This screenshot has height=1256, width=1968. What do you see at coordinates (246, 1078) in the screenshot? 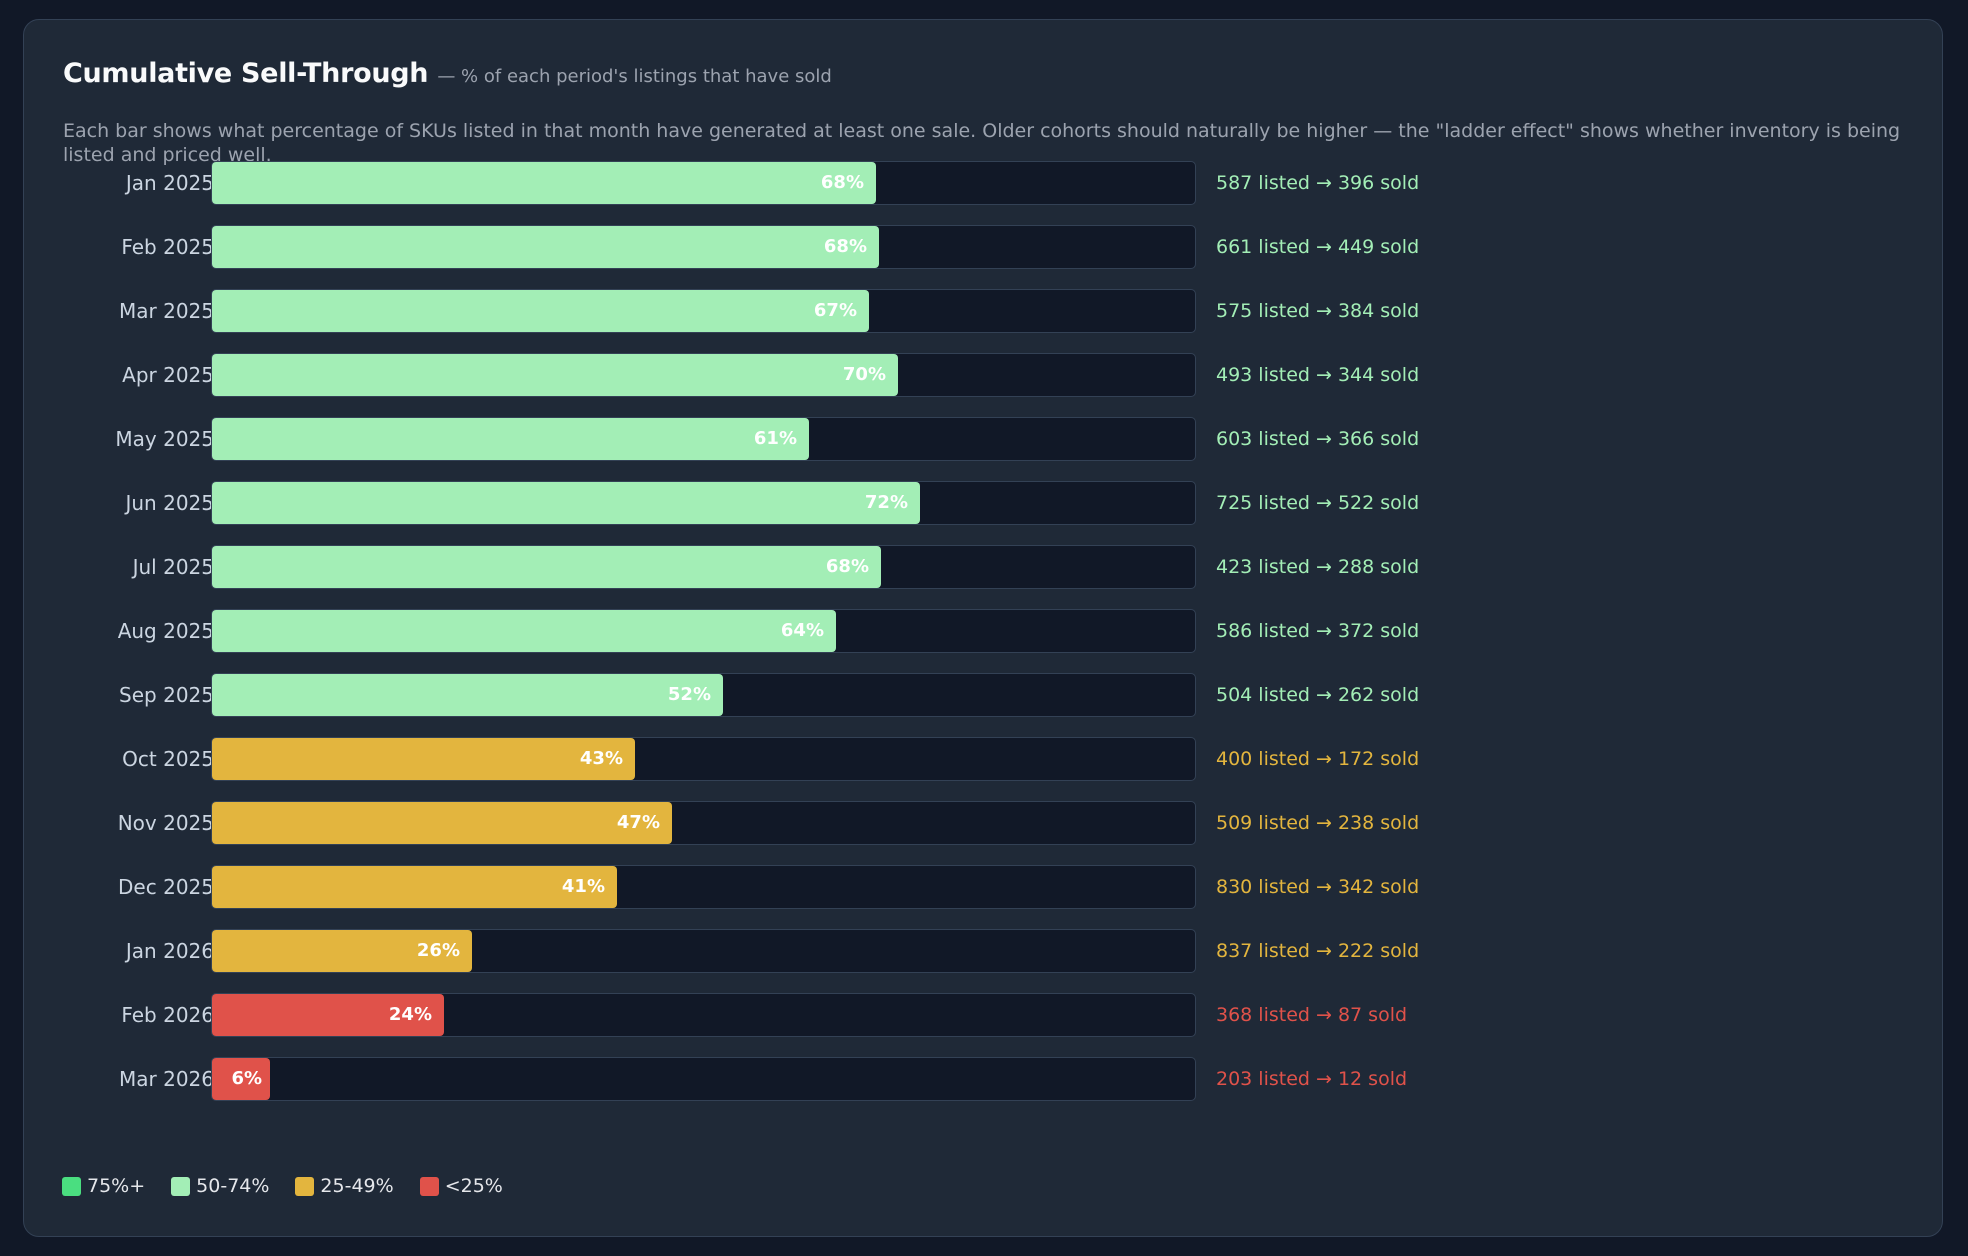
I see `bar-value-label: 6%` at bounding box center [246, 1078].